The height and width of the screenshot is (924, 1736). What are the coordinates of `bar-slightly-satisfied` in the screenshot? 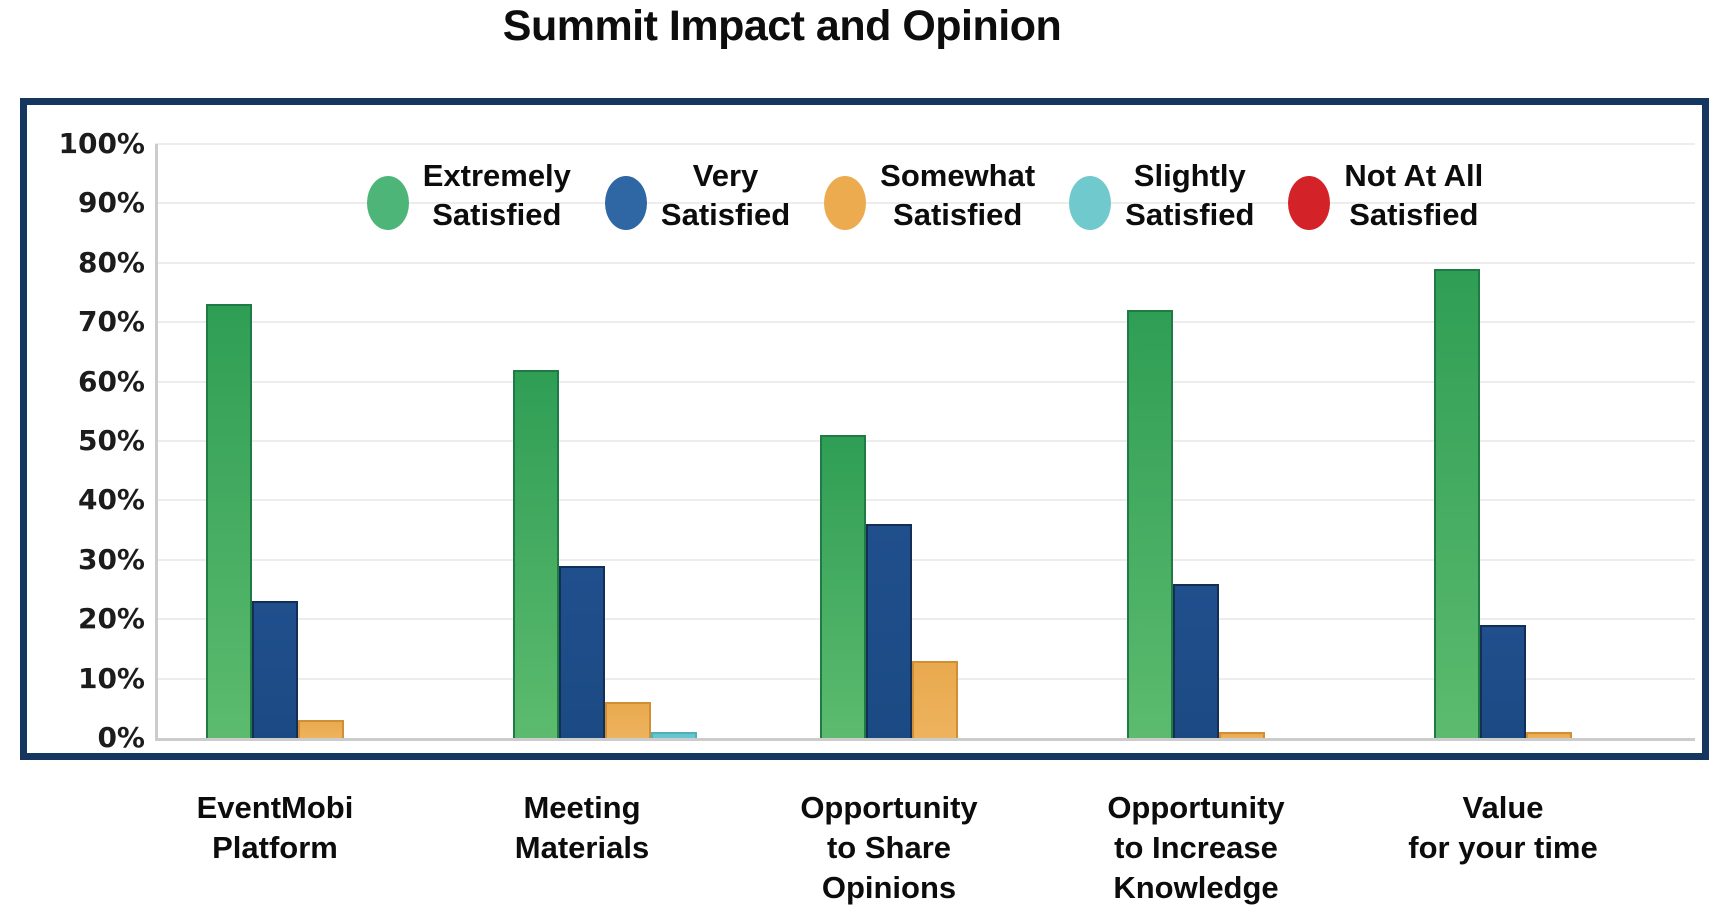 It's located at (674, 735).